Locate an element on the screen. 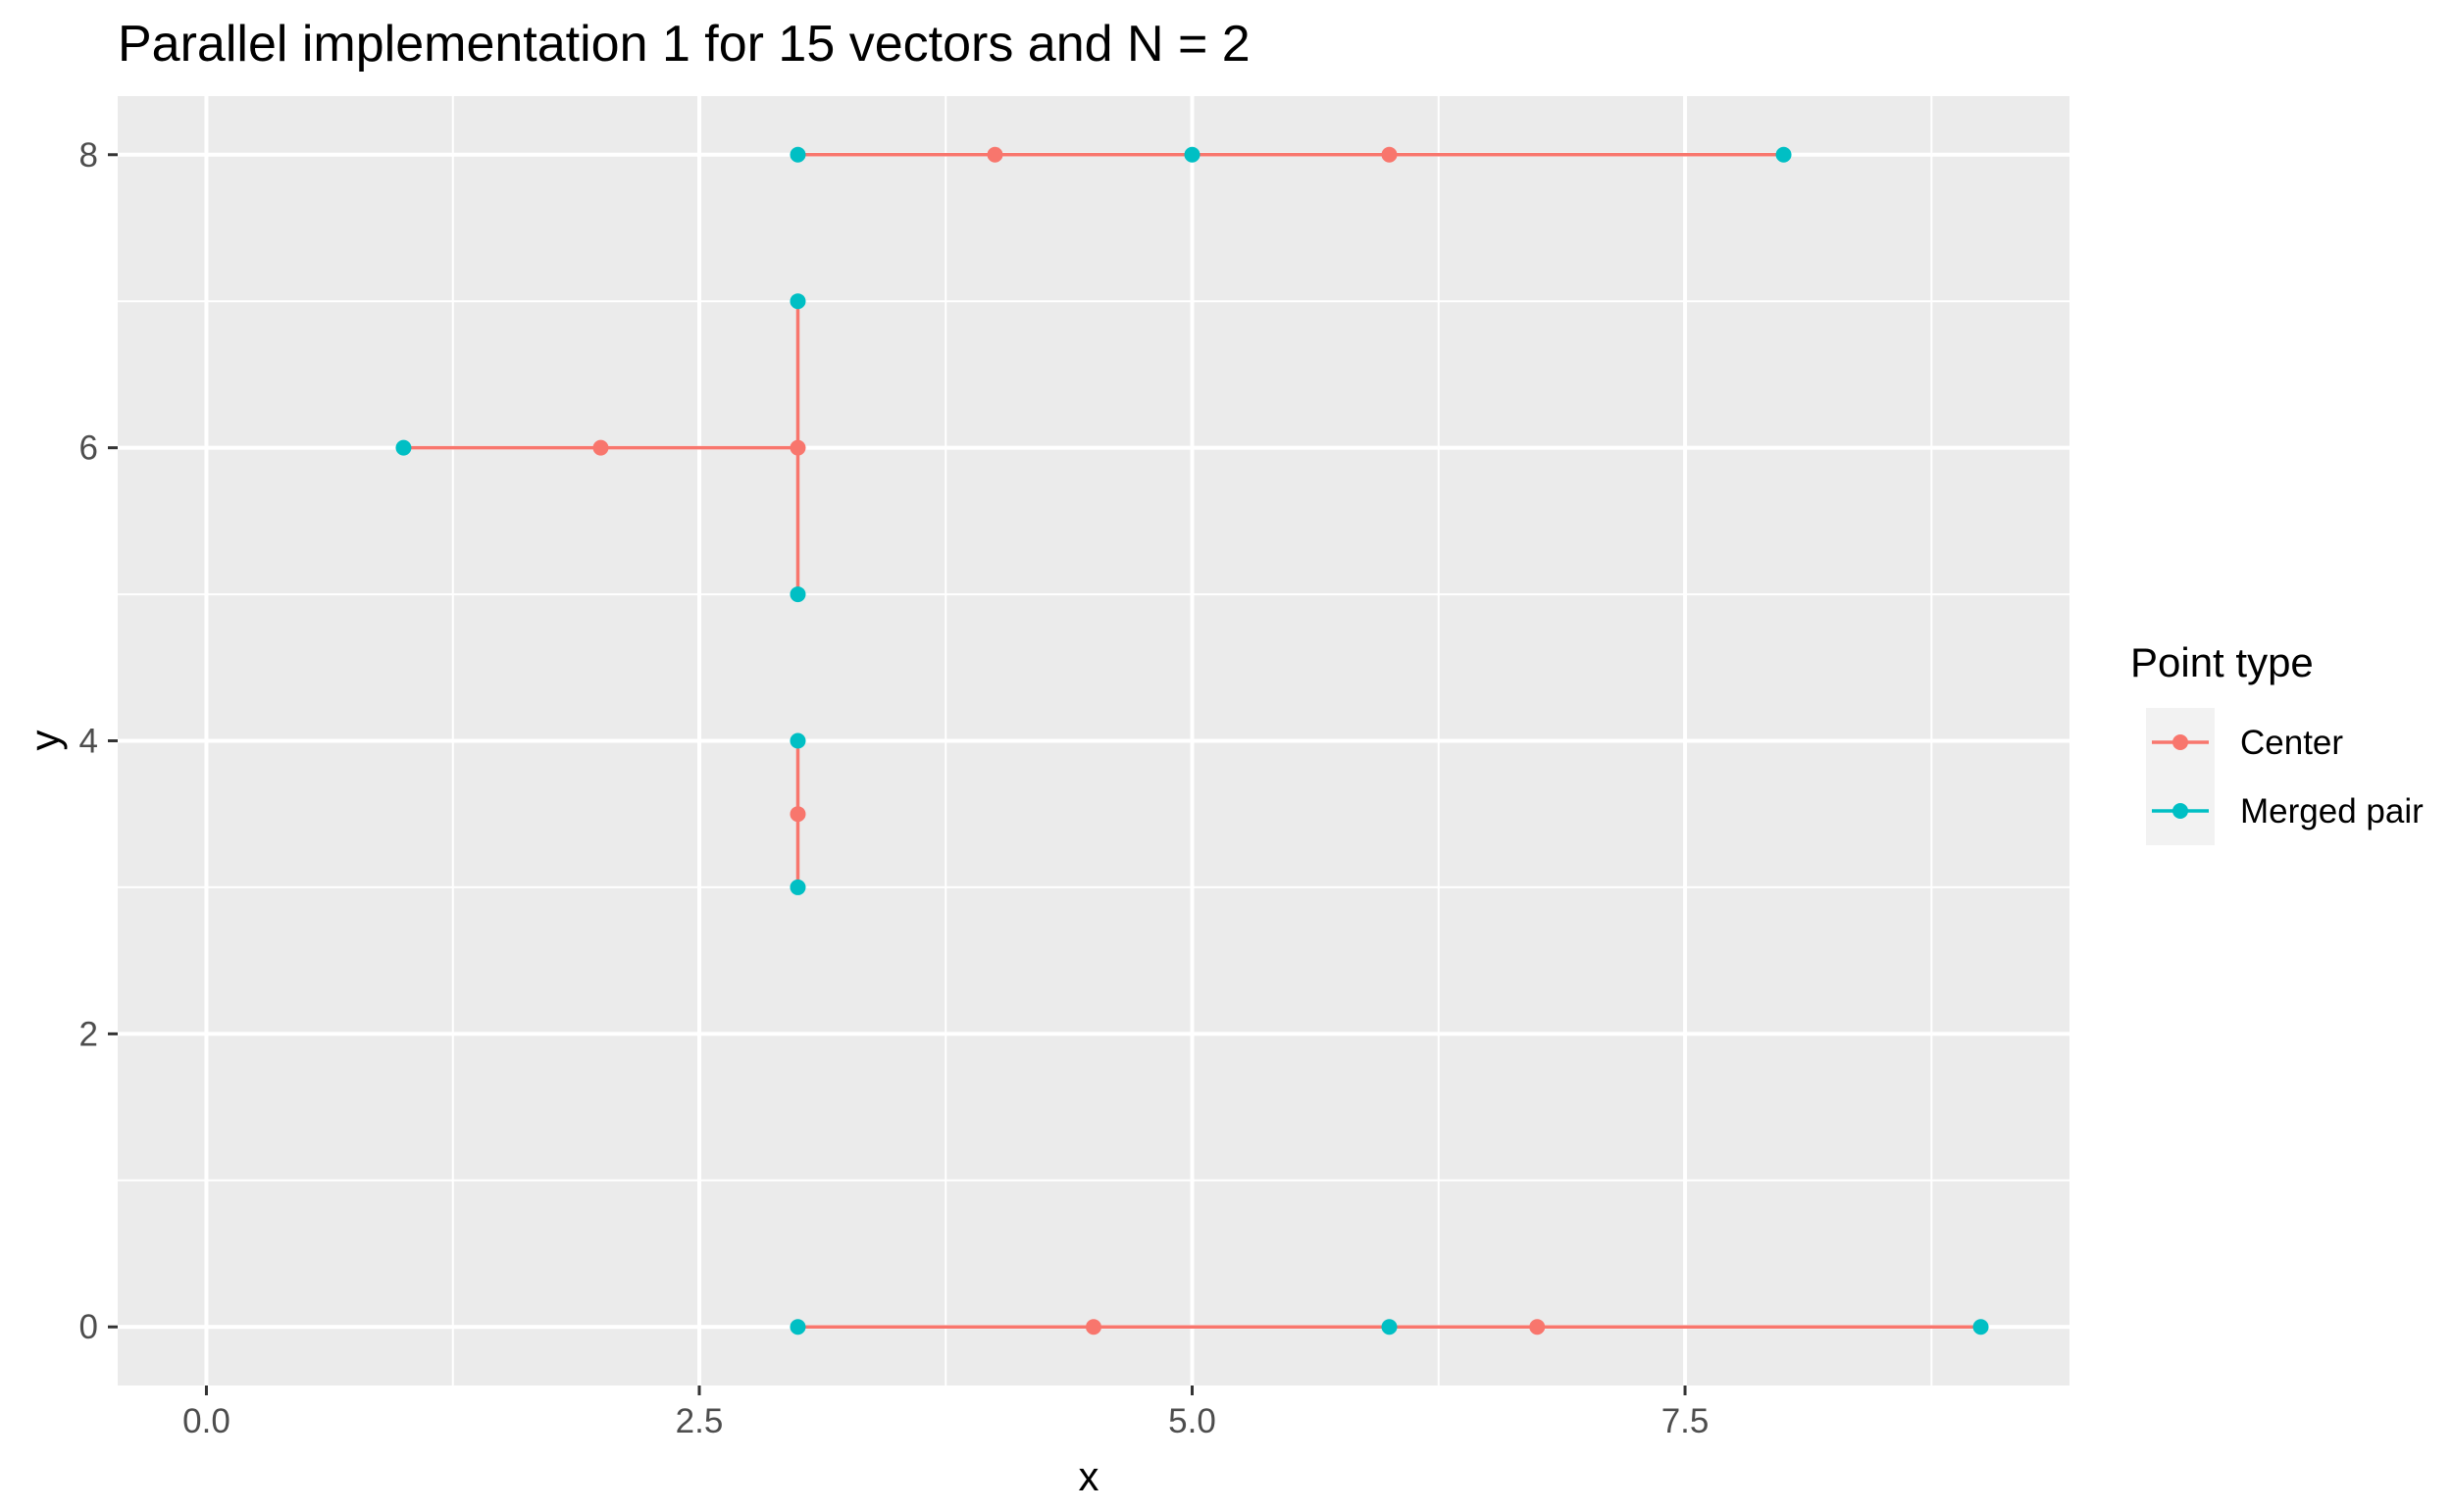 The height and width of the screenshot is (1512, 2452). legend-label-merged-pair: Merged pair is located at coordinates (2332, 811).